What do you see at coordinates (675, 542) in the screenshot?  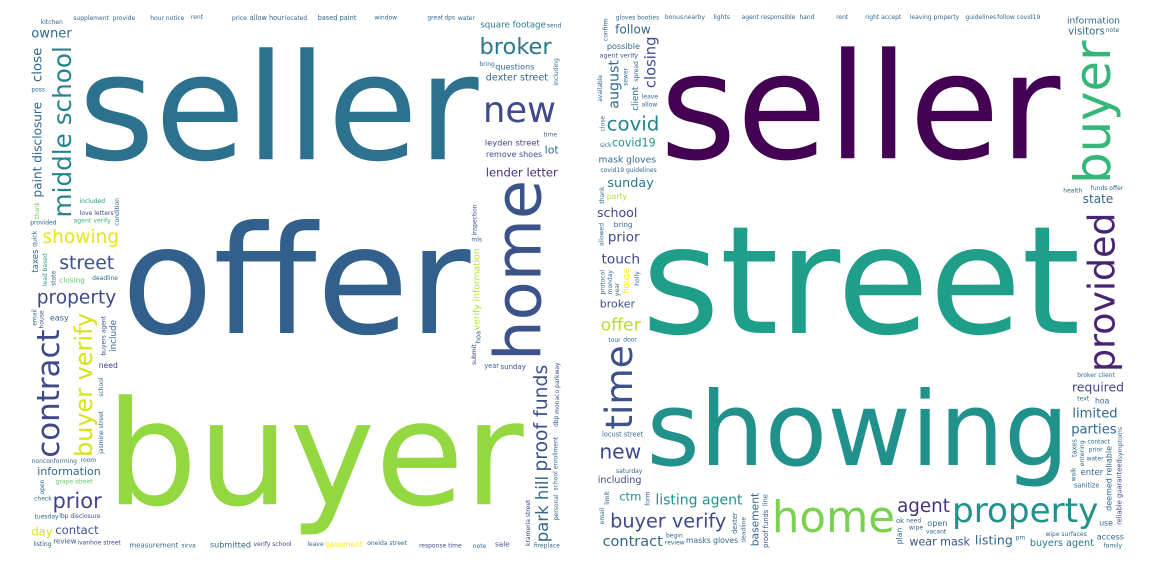 I see `word: review` at bounding box center [675, 542].